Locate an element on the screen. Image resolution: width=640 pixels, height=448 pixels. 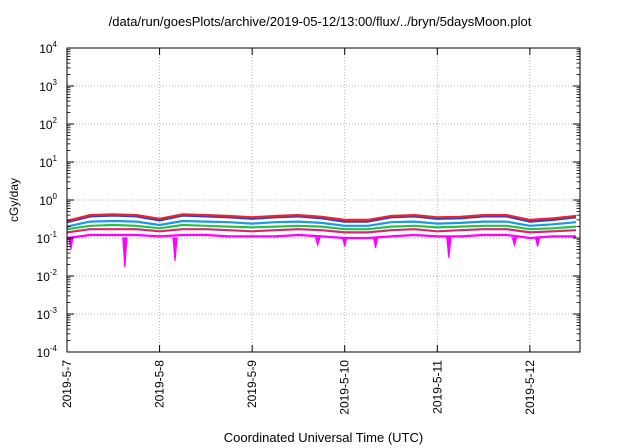
y-tick-label: 10⁻² is located at coordinates (47, 276).